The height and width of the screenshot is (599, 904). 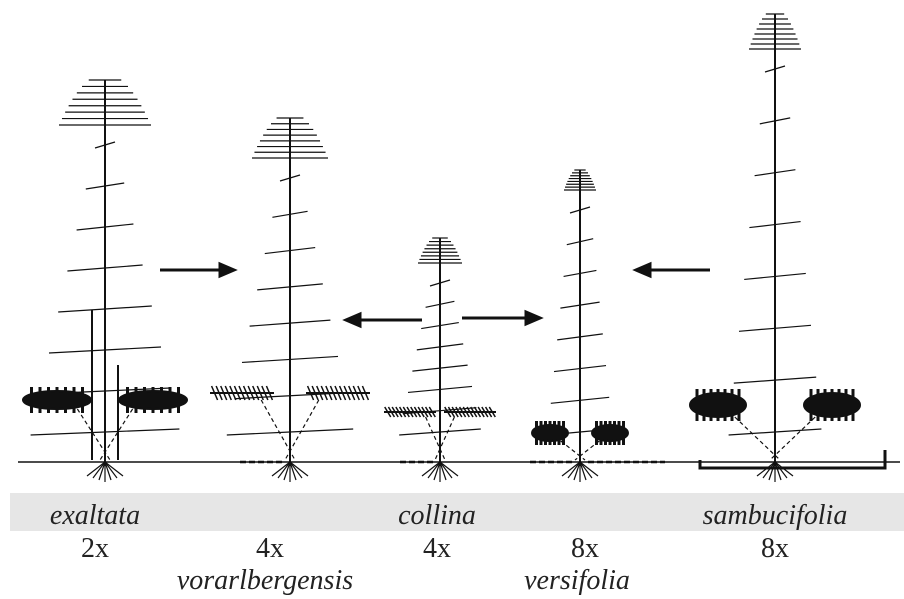 What do you see at coordinates (457, 512) in the screenshot?
I see `label-band` at bounding box center [457, 512].